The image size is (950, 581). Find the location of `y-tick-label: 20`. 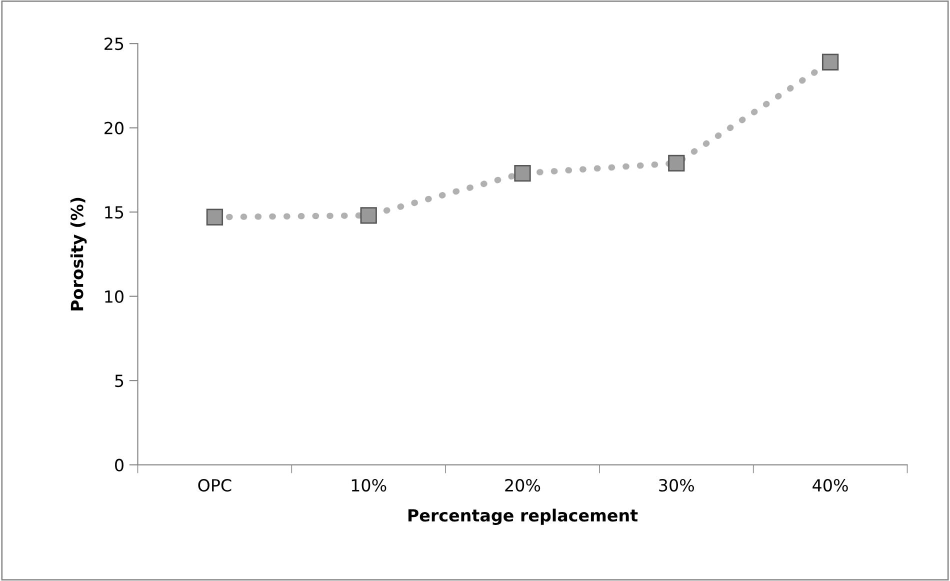

y-tick-label: 20 is located at coordinates (114, 128).